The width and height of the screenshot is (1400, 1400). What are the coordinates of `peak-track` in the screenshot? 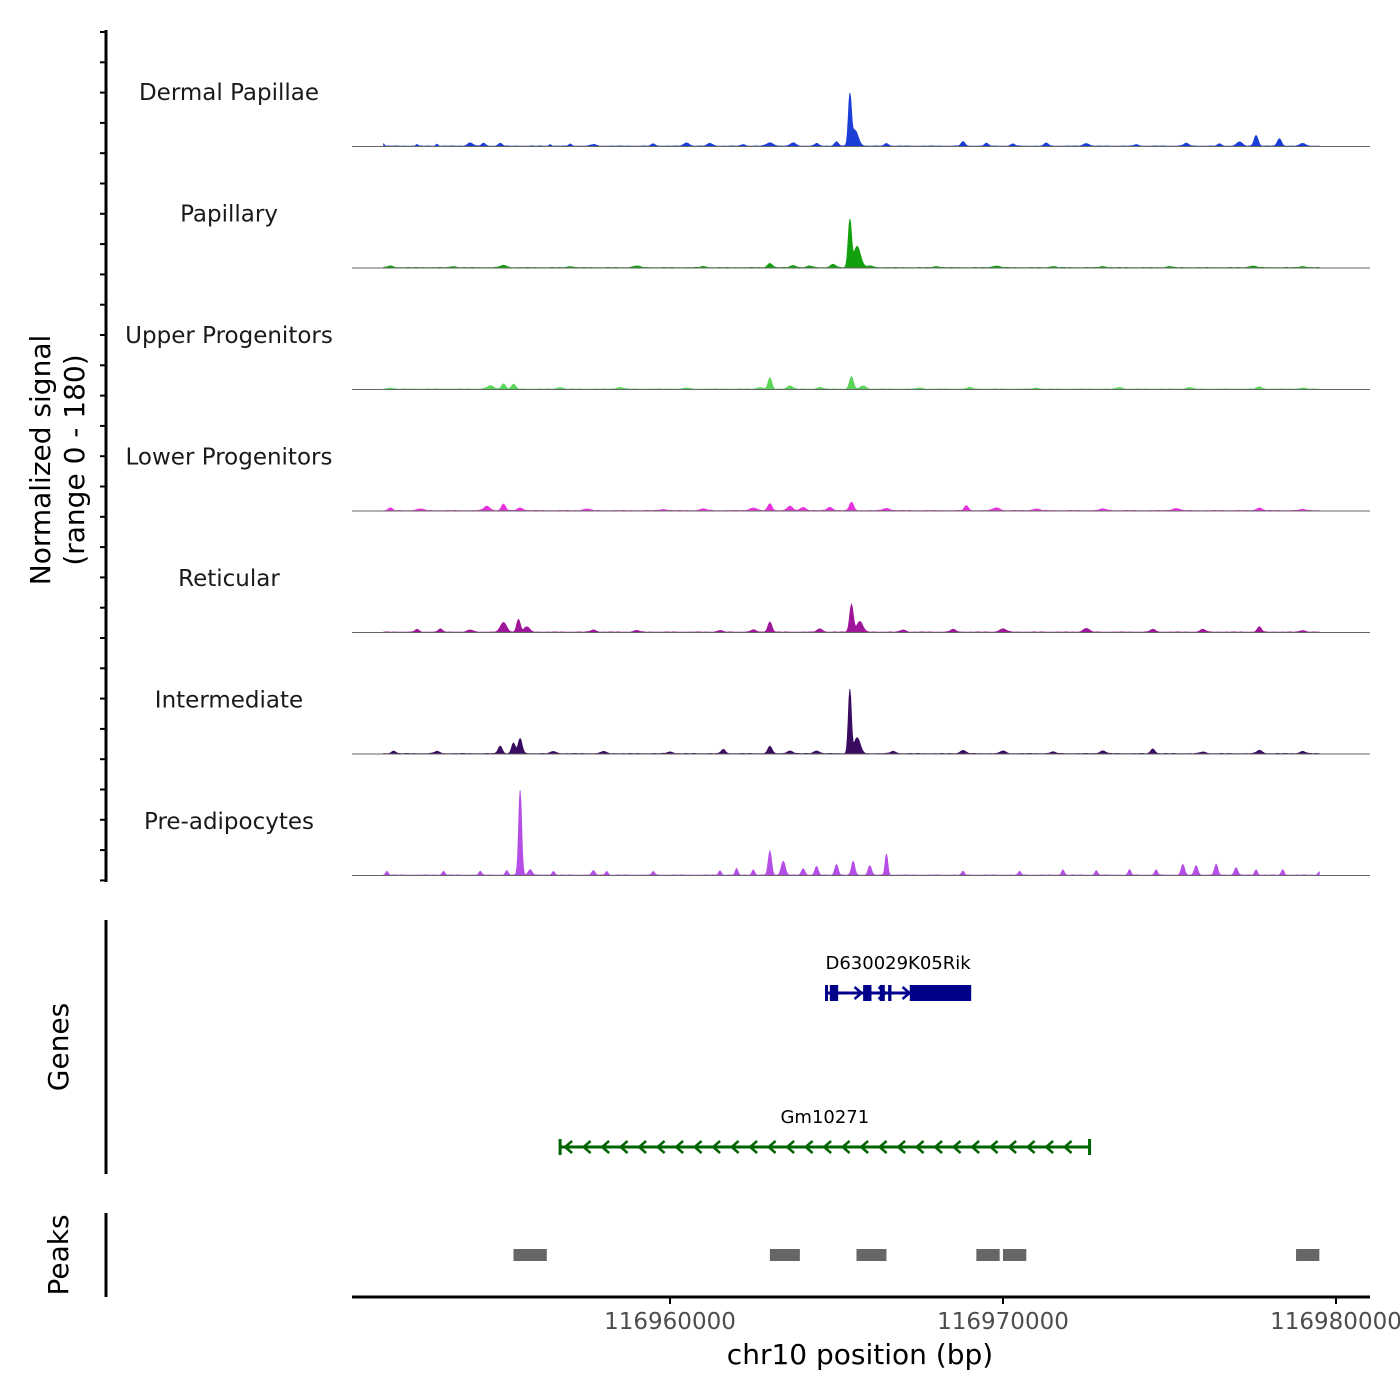 It's located at (916, 1255).